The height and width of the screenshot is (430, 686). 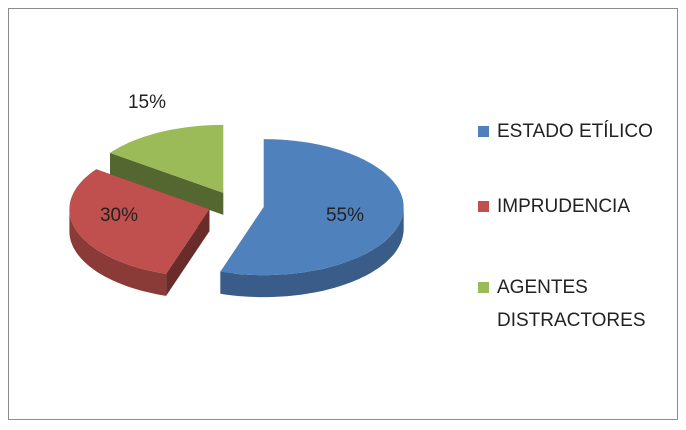 What do you see at coordinates (147, 102) in the screenshot?
I see `data-label: 15%` at bounding box center [147, 102].